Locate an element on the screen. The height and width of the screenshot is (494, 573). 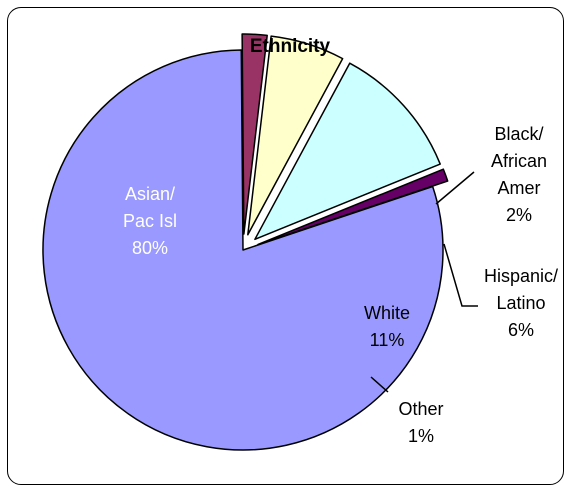
leader-lines is located at coordinates (424, 282).